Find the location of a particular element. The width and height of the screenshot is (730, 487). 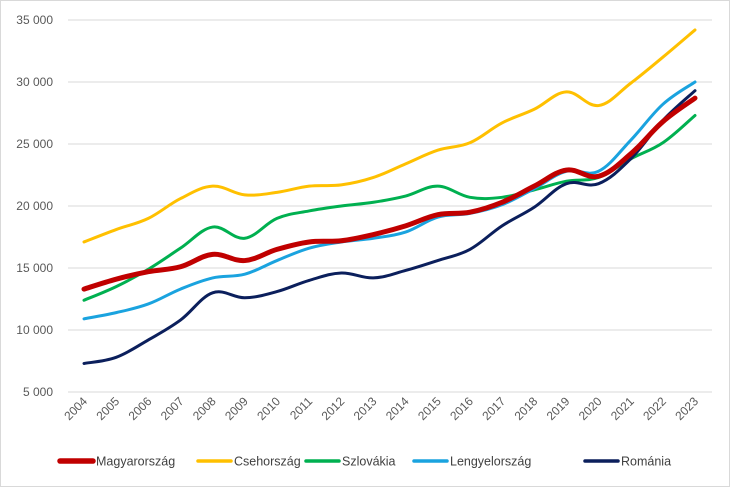

x-tick-label: 2022 is located at coordinates (654, 408).